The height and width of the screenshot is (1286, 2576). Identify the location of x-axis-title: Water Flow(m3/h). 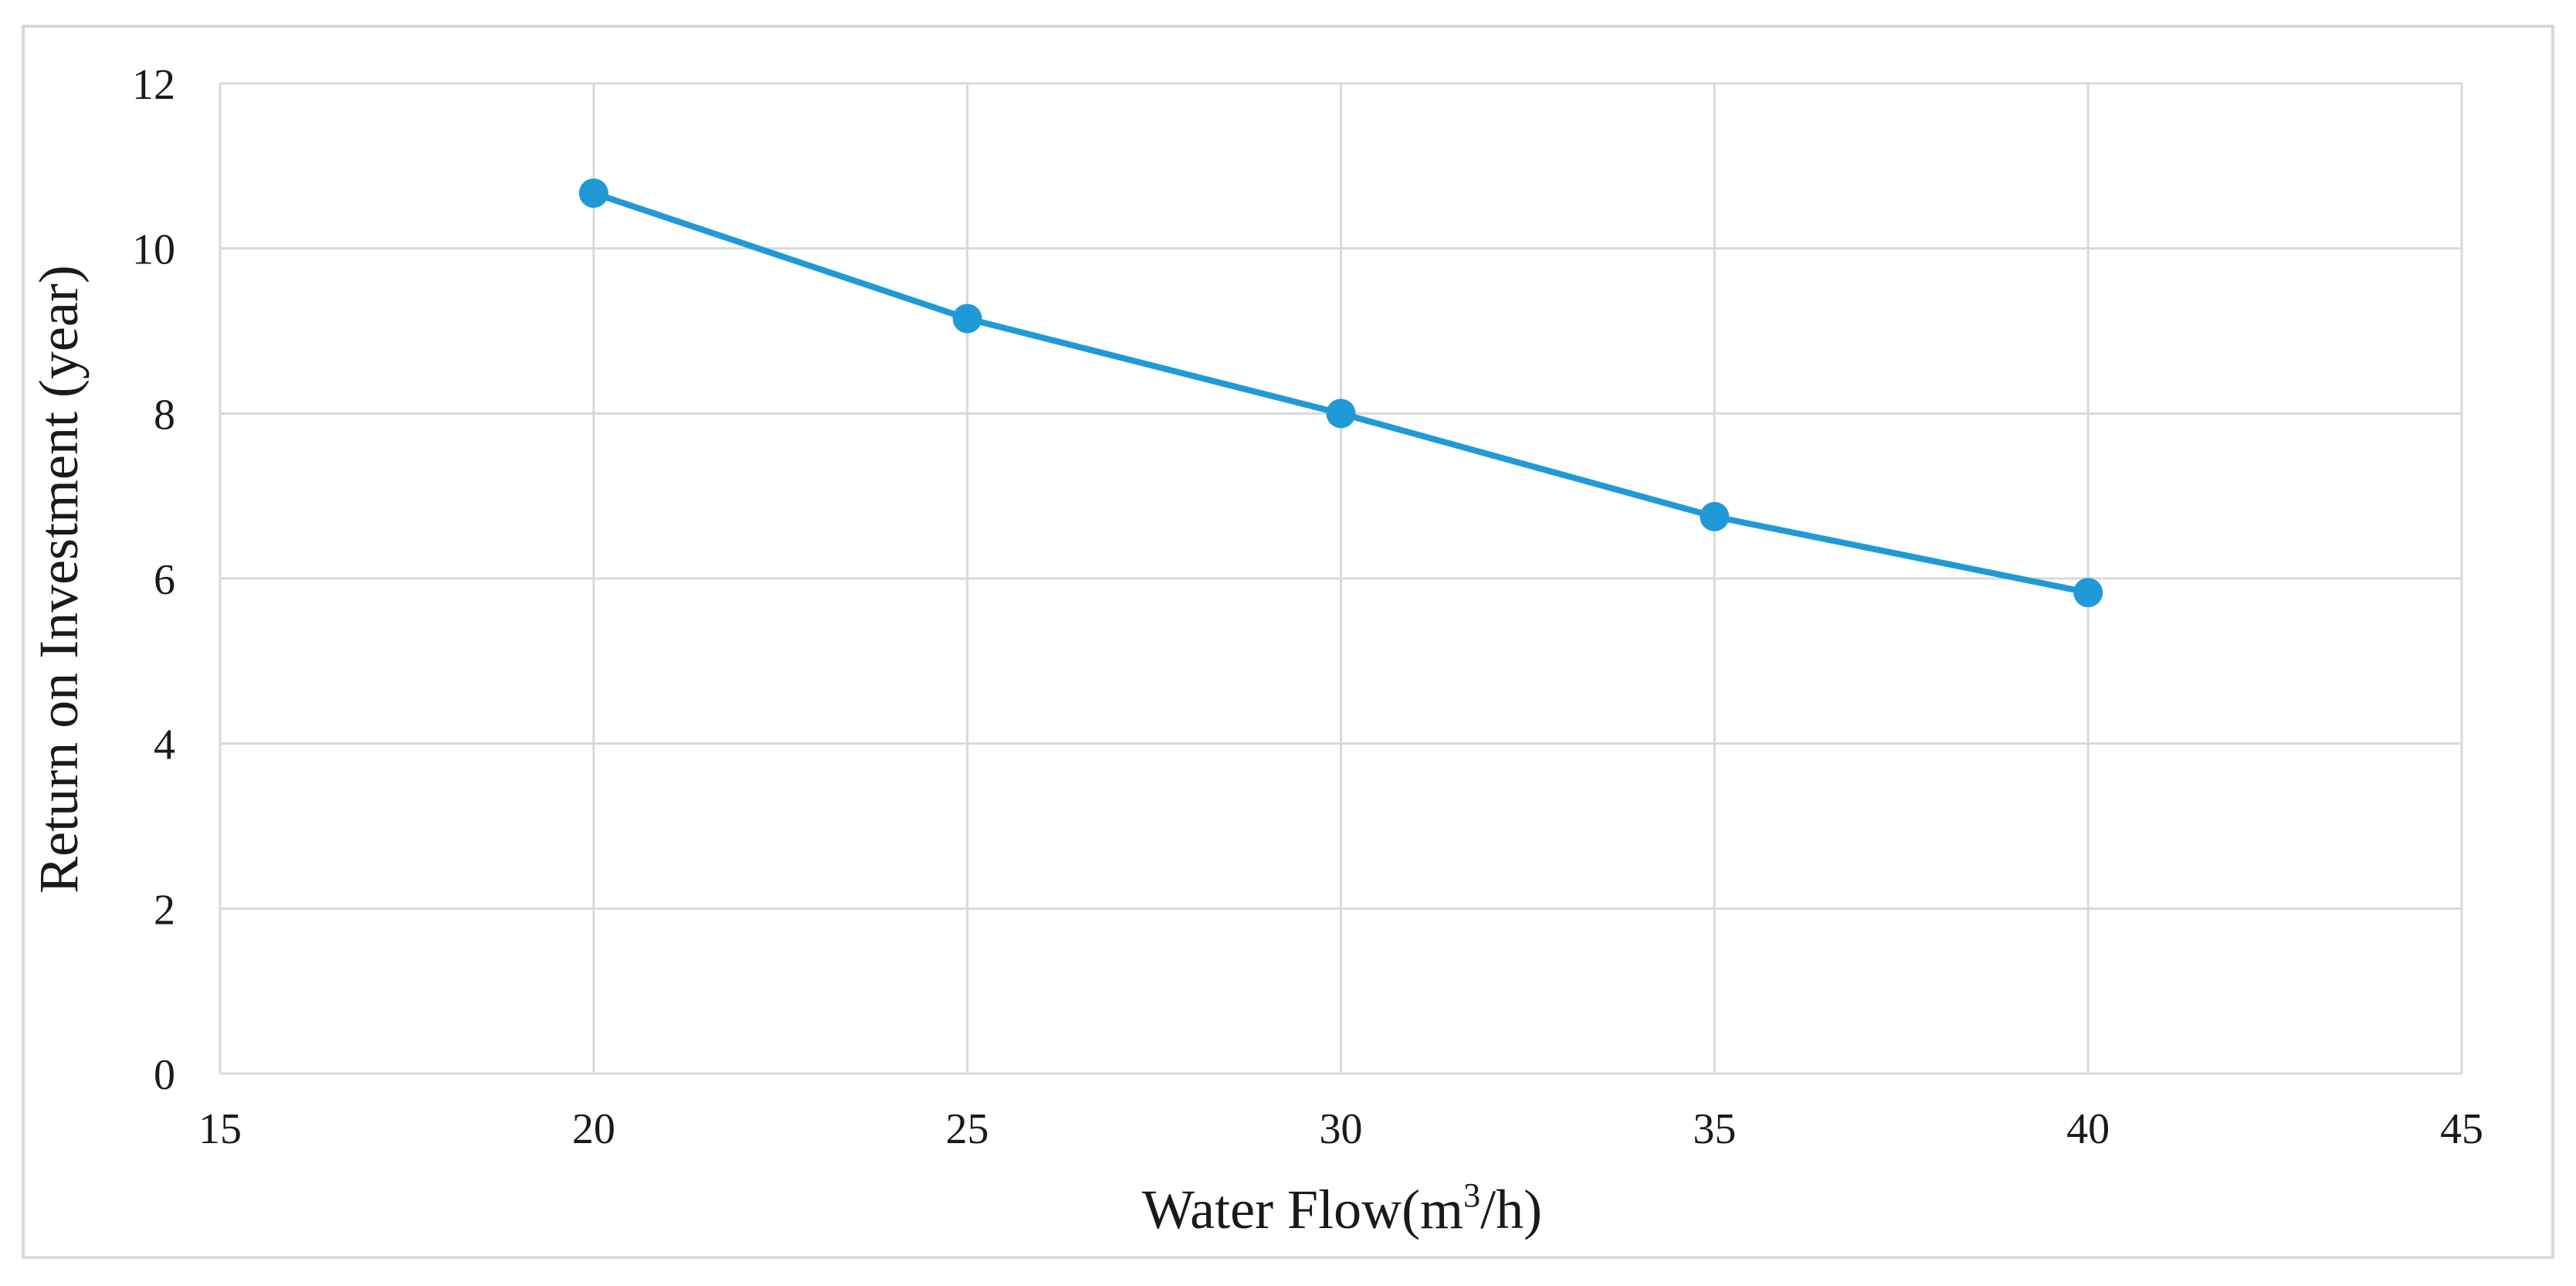
(1342, 1208).